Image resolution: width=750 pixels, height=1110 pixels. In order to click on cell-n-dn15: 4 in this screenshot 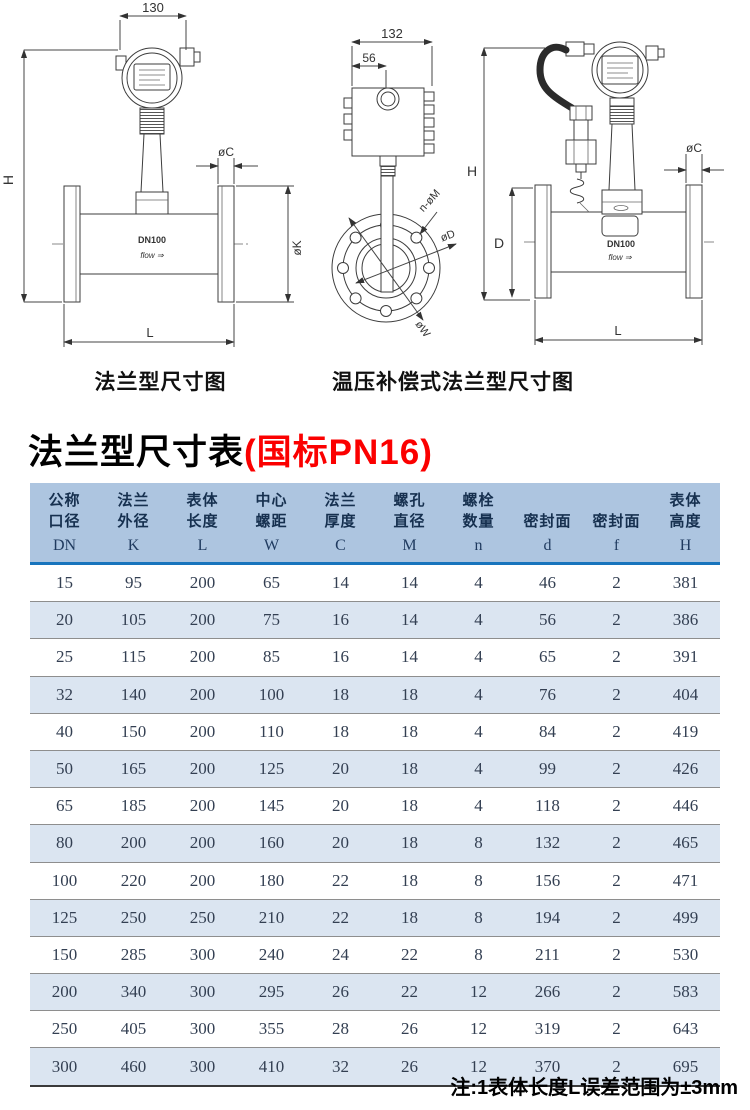, I will do `click(478, 582)`.